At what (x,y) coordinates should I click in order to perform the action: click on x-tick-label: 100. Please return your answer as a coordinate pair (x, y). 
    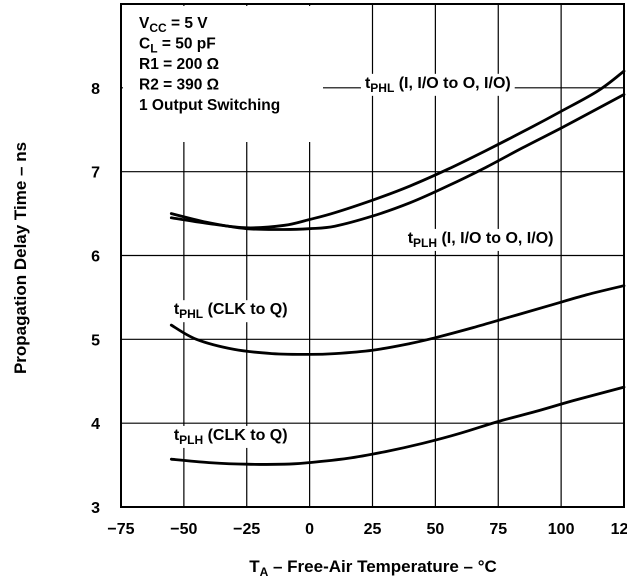
    Looking at the image, I should click on (561, 529).